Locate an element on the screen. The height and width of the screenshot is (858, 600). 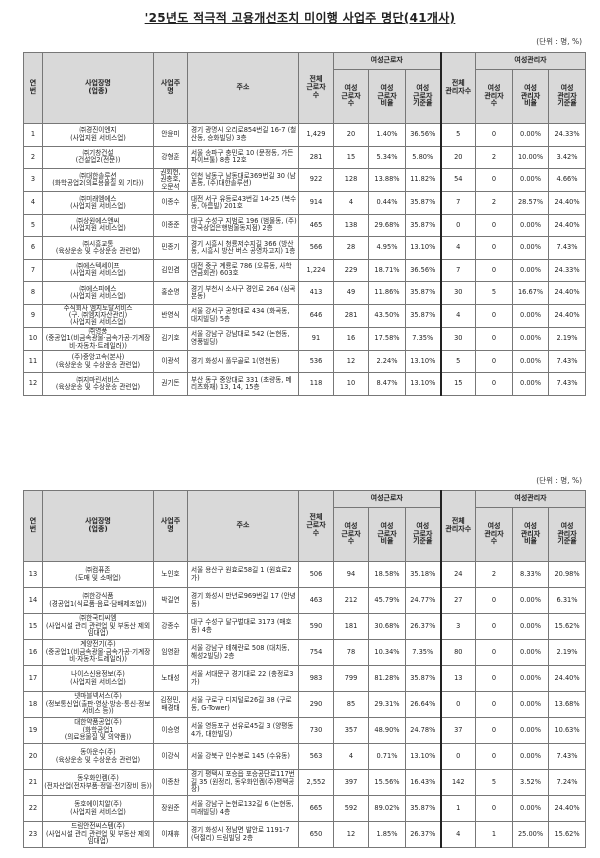
total-workers-cell: 463 is located at coordinates (316, 600).